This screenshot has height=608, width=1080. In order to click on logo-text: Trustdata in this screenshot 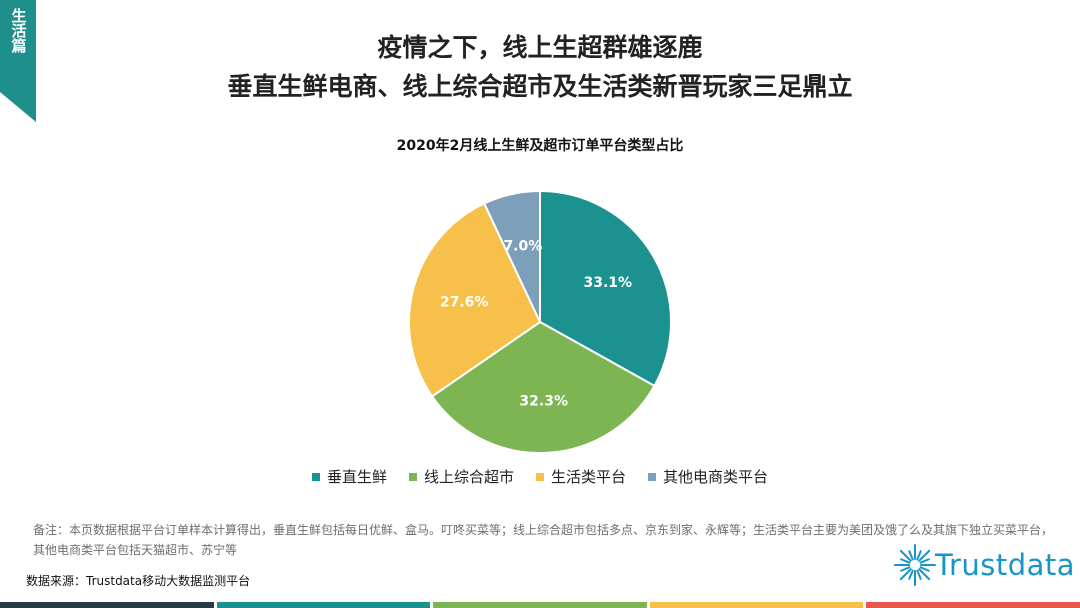, I will do `click(1005, 565)`.